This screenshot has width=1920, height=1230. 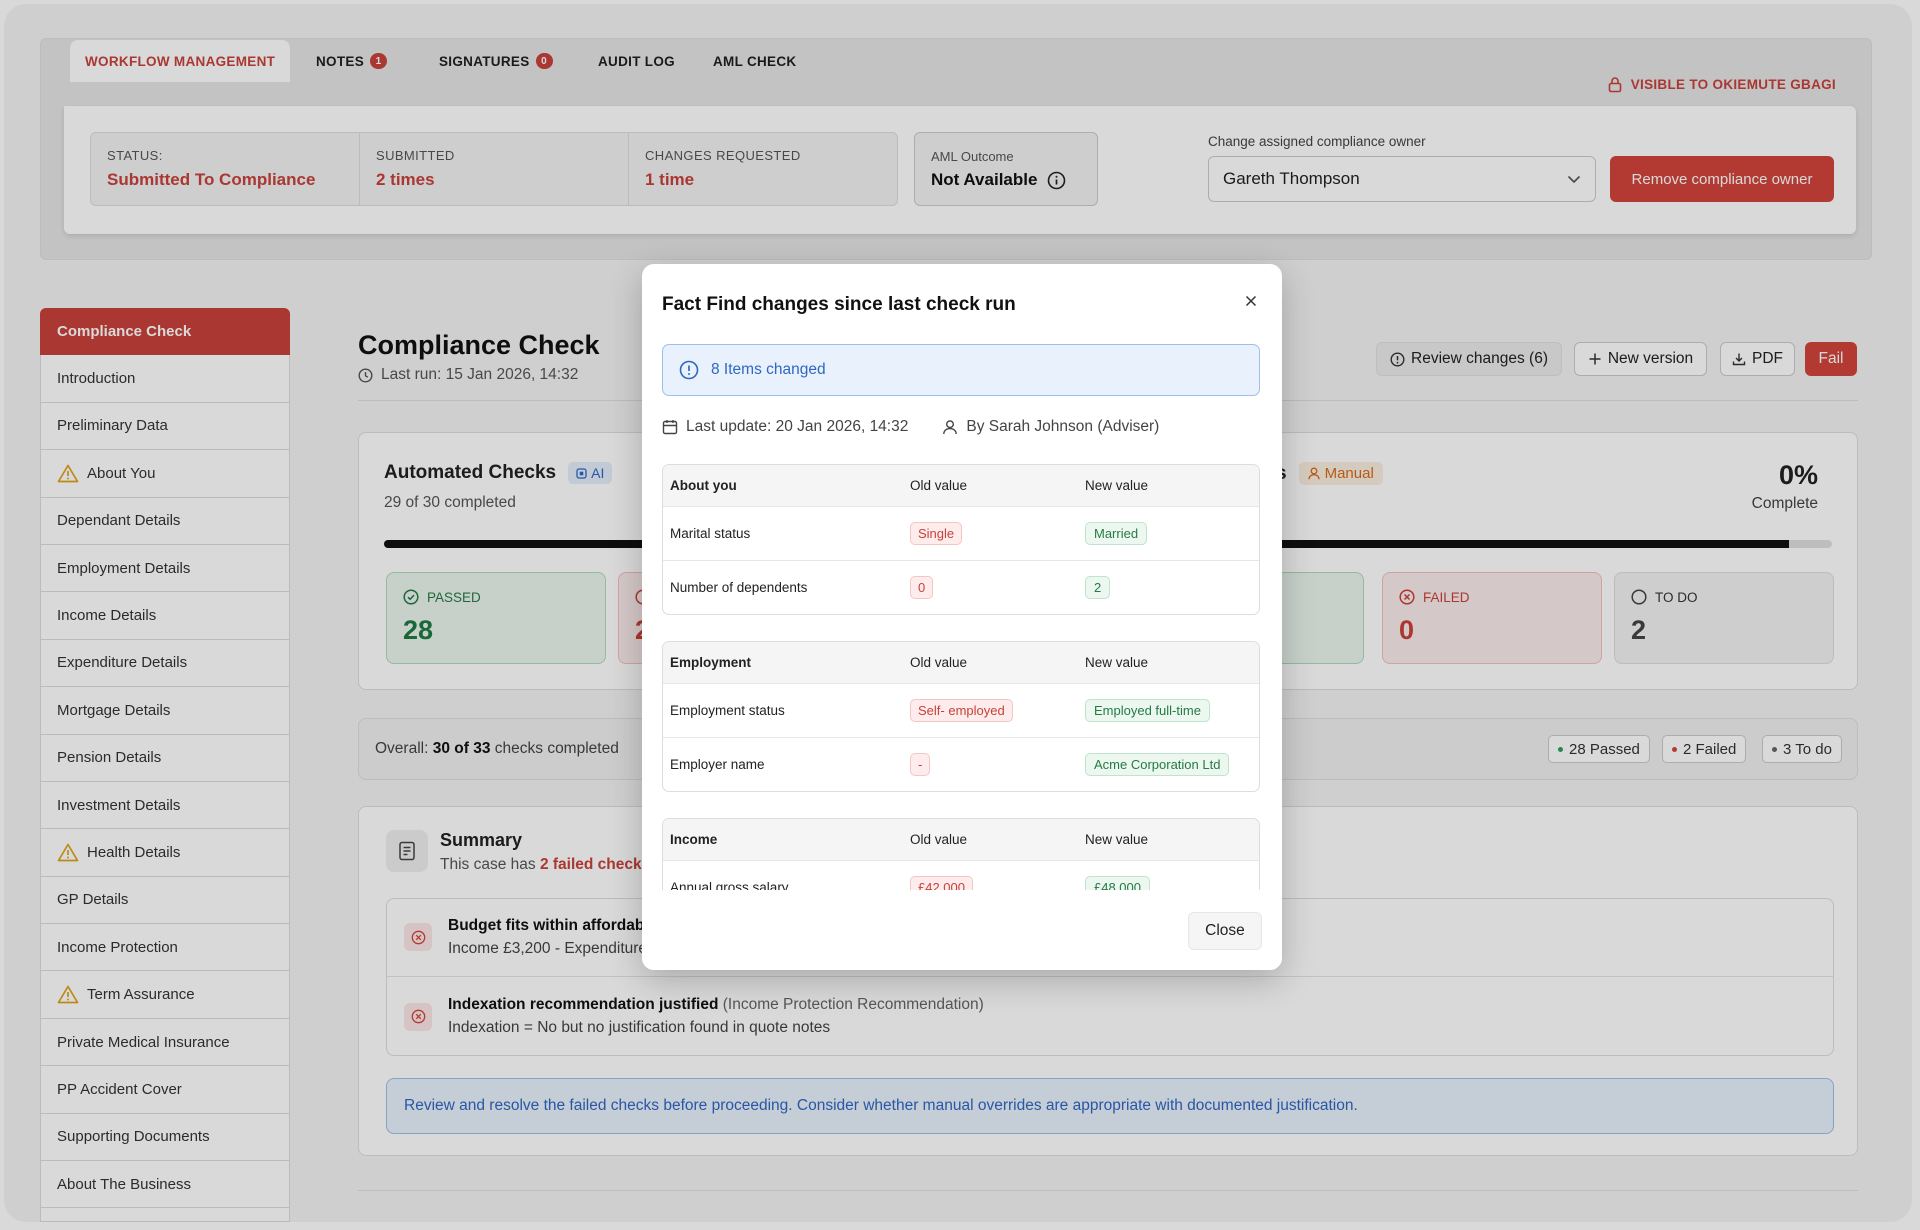 I want to click on owner-value: Gareth Thompson, so click(x=1291, y=178).